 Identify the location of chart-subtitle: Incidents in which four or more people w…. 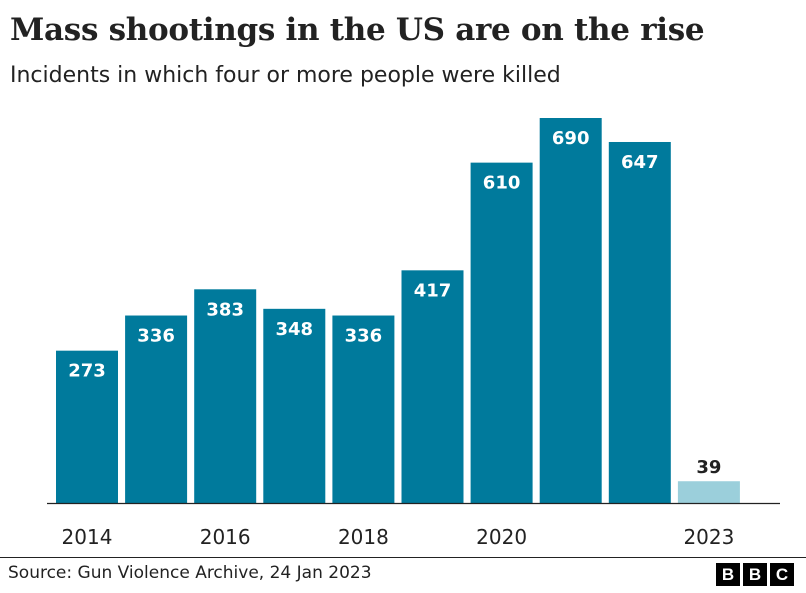
(285, 75).